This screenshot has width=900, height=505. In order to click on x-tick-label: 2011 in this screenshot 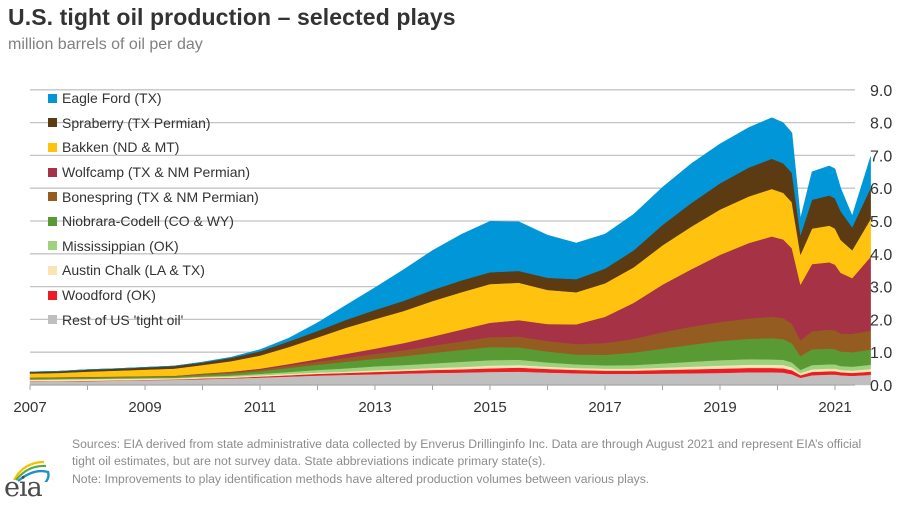, I will do `click(260, 407)`.